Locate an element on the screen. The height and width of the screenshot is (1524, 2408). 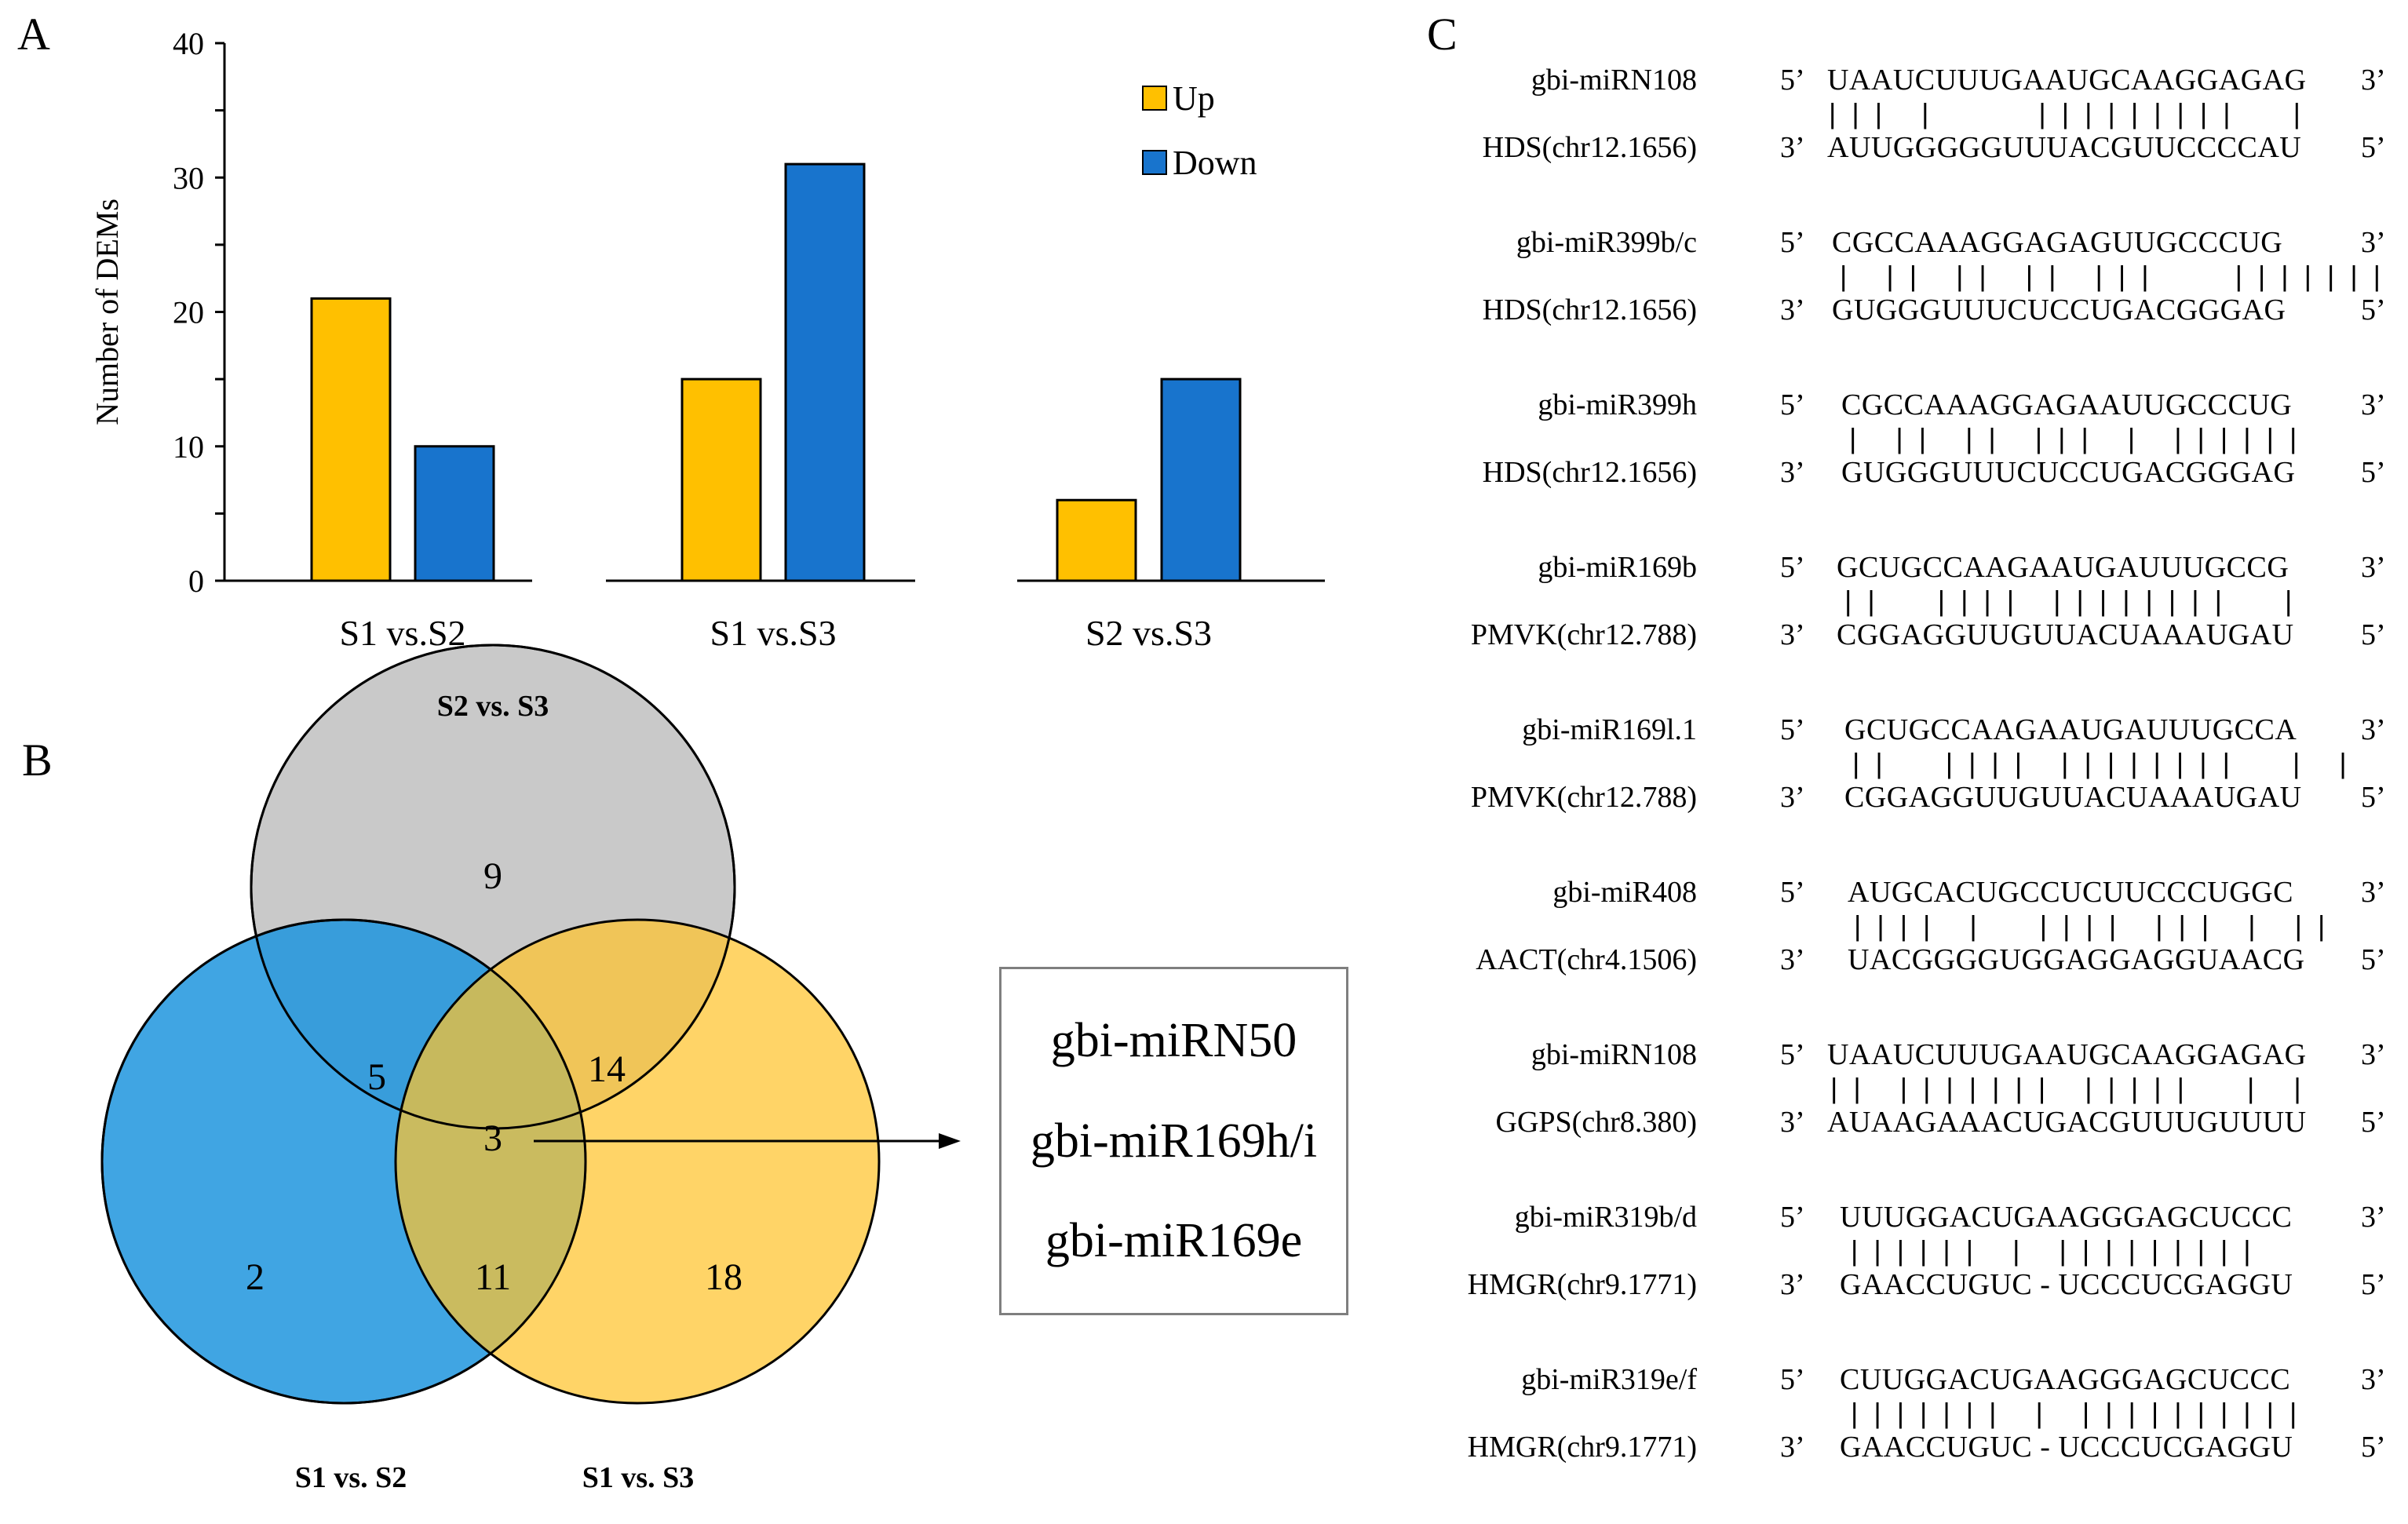
mirna-name: gbi-miR169l.1 is located at coordinates (1609, 730).